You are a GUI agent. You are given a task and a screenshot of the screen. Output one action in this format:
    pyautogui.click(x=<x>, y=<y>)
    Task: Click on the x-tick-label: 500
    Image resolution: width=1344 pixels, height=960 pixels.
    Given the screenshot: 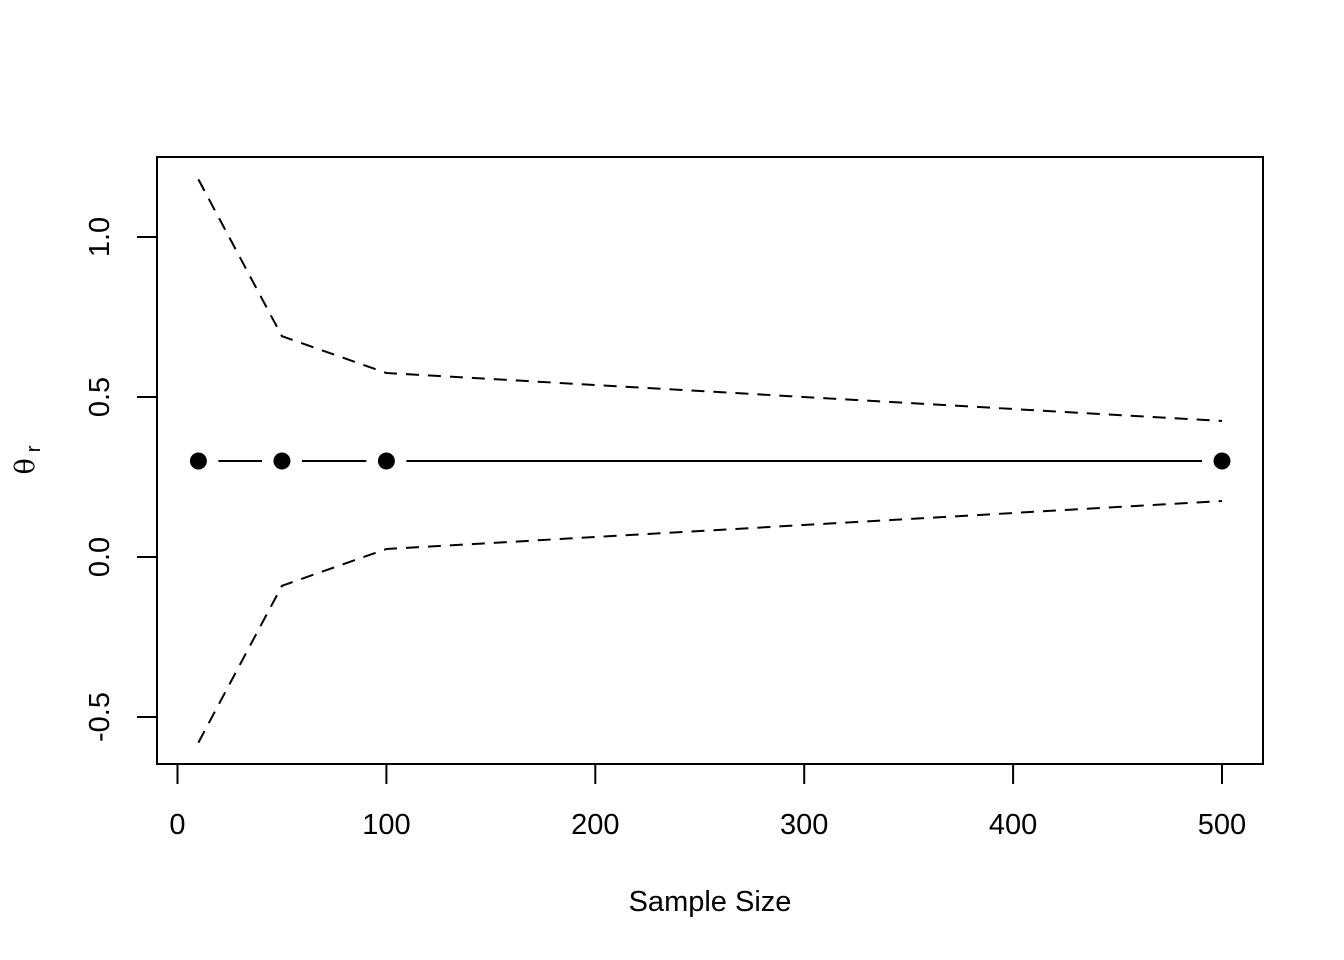 What is the action you would take?
    pyautogui.click(x=1222, y=825)
    